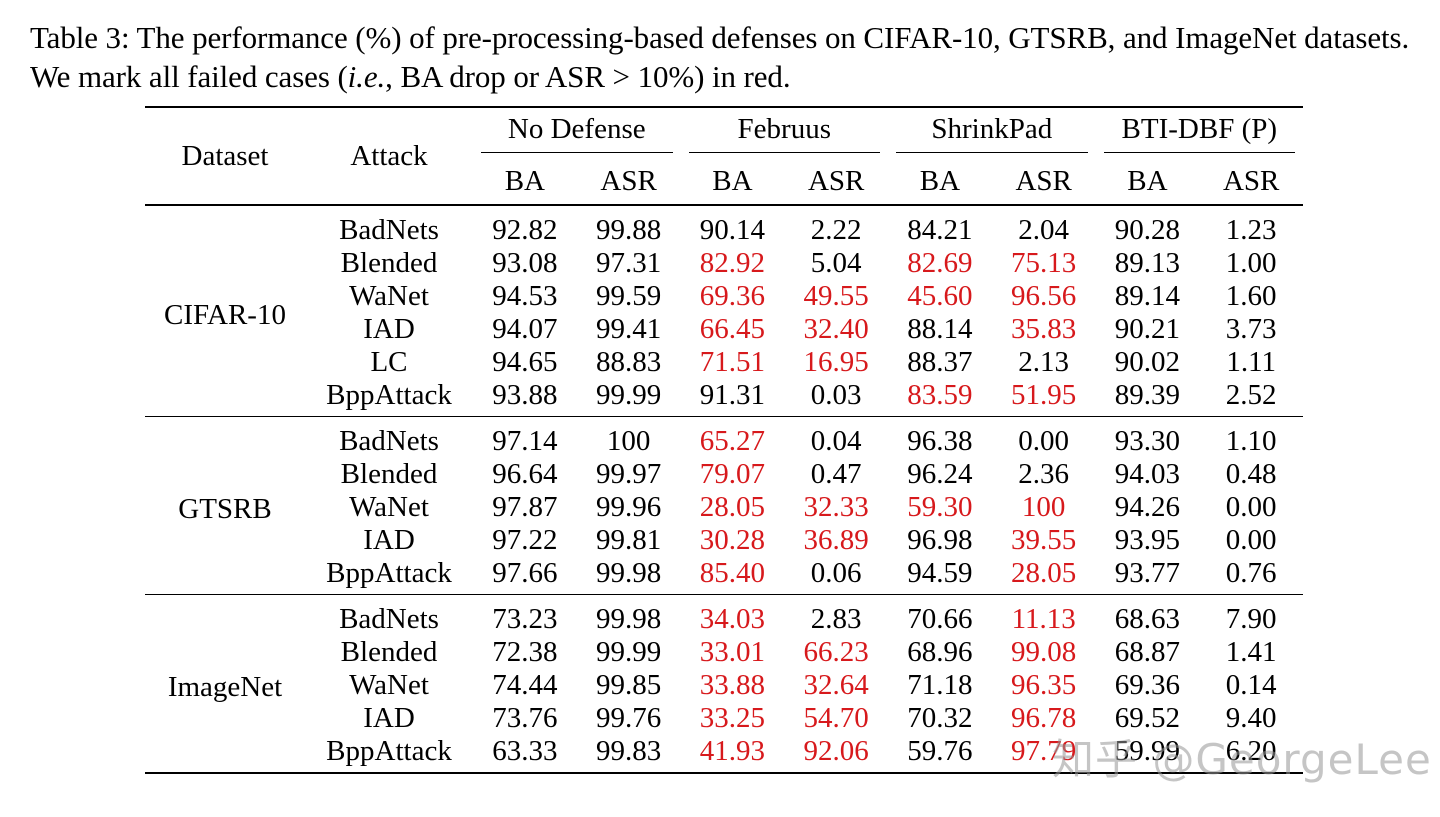 The height and width of the screenshot is (817, 1440). What do you see at coordinates (1044, 474) in the screenshot?
I see `value-cell: 2.36` at bounding box center [1044, 474].